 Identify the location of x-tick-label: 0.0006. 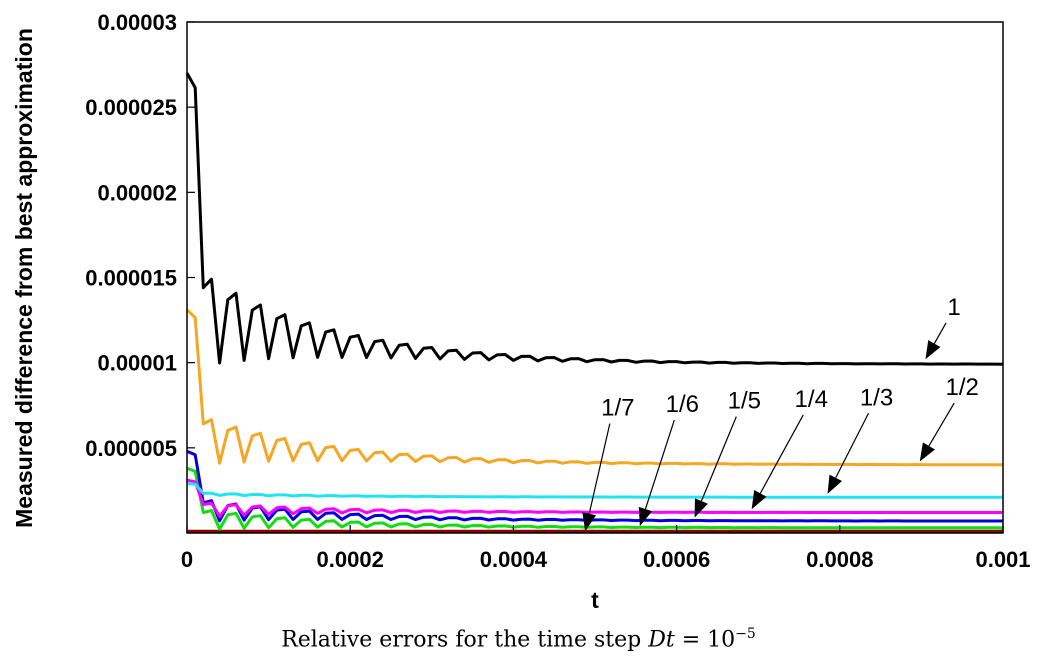
(676, 559).